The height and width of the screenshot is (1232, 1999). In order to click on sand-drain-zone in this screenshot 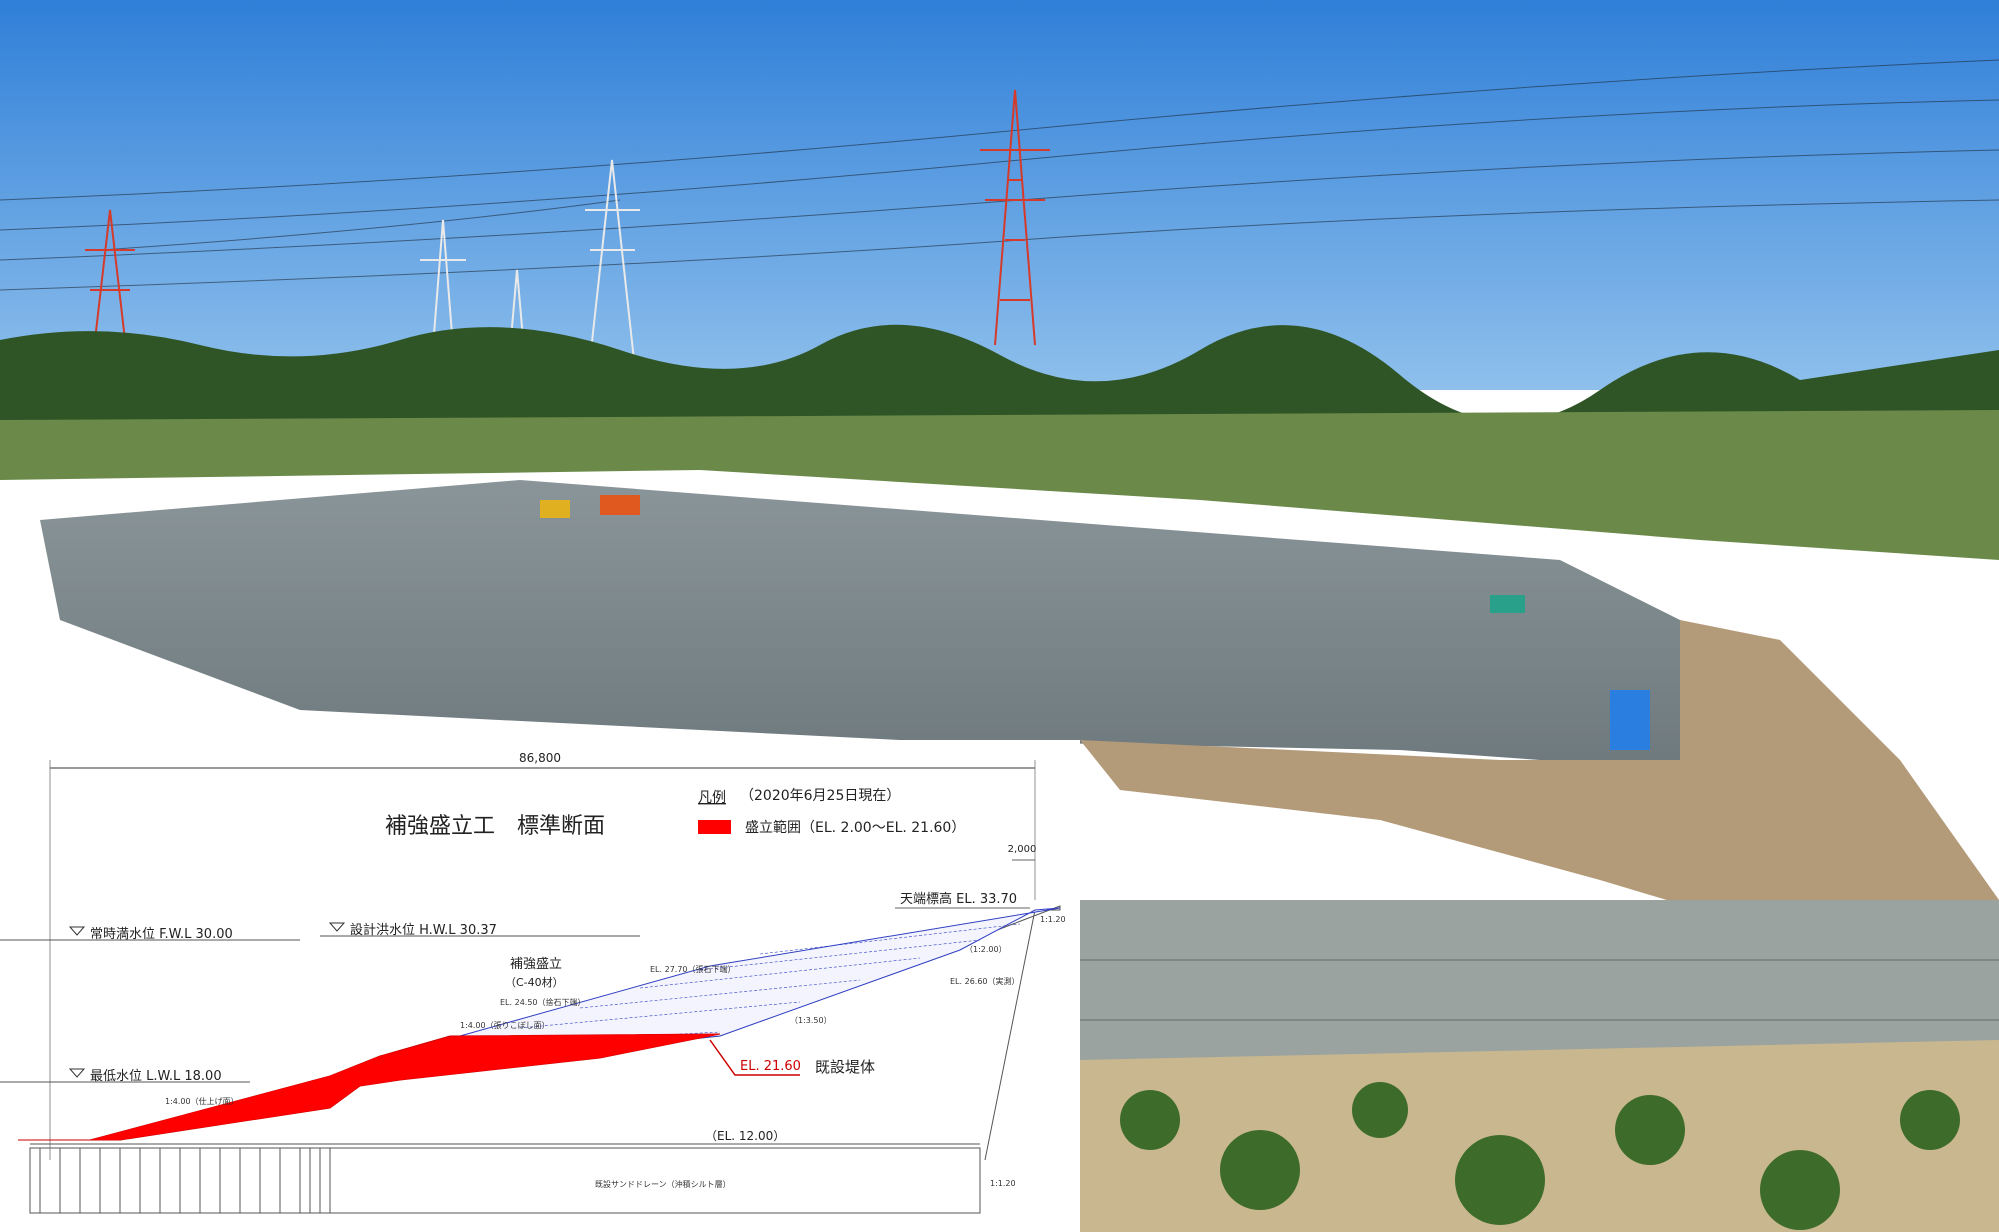, I will do `click(505, 1180)`.